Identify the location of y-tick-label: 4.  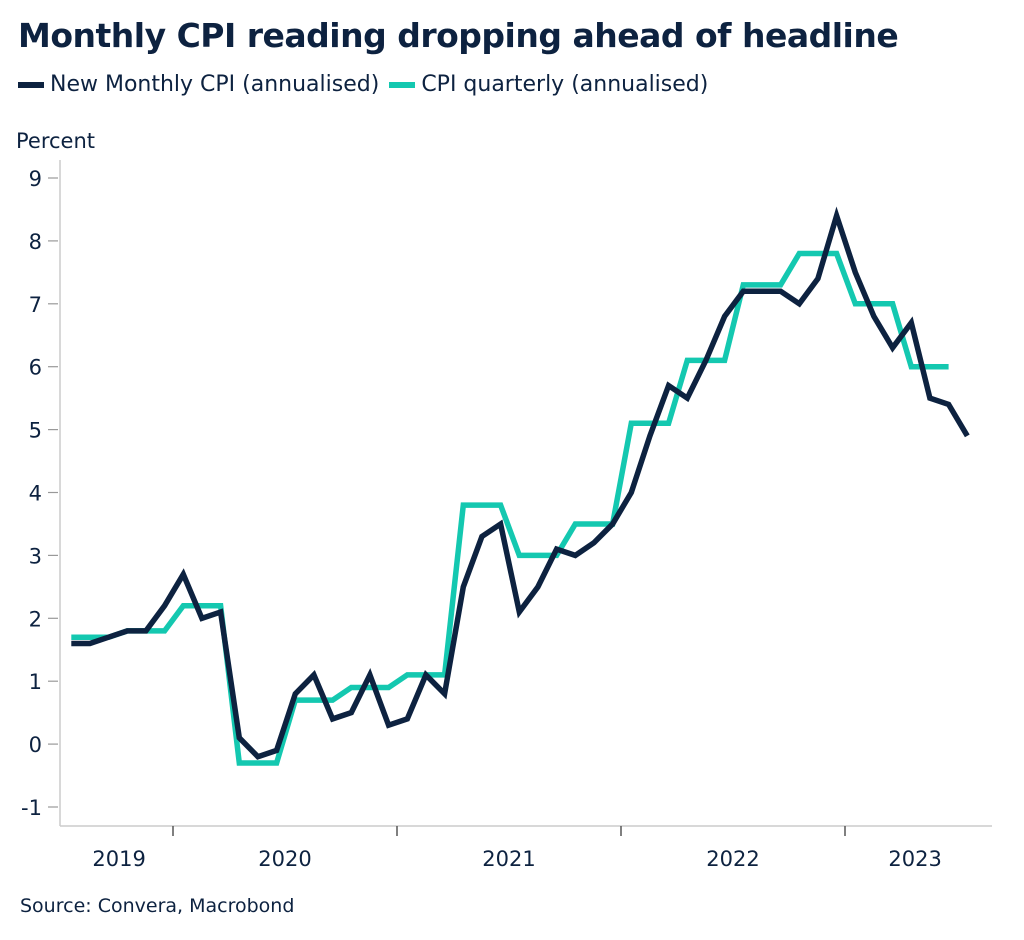
(35, 494).